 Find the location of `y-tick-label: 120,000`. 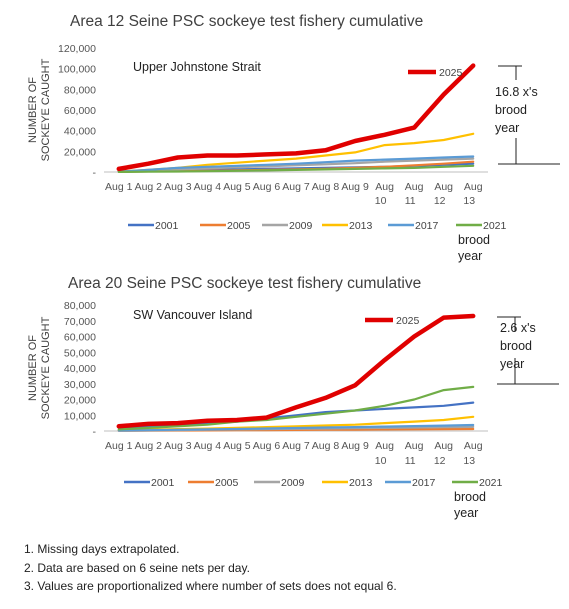

y-tick-label: 120,000 is located at coordinates (77, 49).